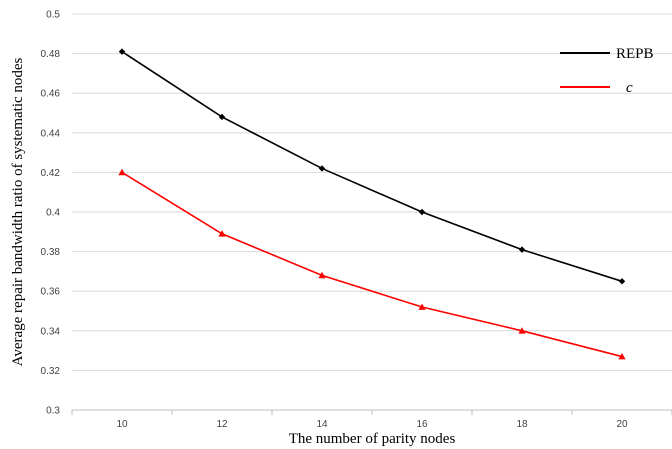 The height and width of the screenshot is (449, 672). What do you see at coordinates (422, 424) in the screenshot?
I see `x-tick-label: 16` at bounding box center [422, 424].